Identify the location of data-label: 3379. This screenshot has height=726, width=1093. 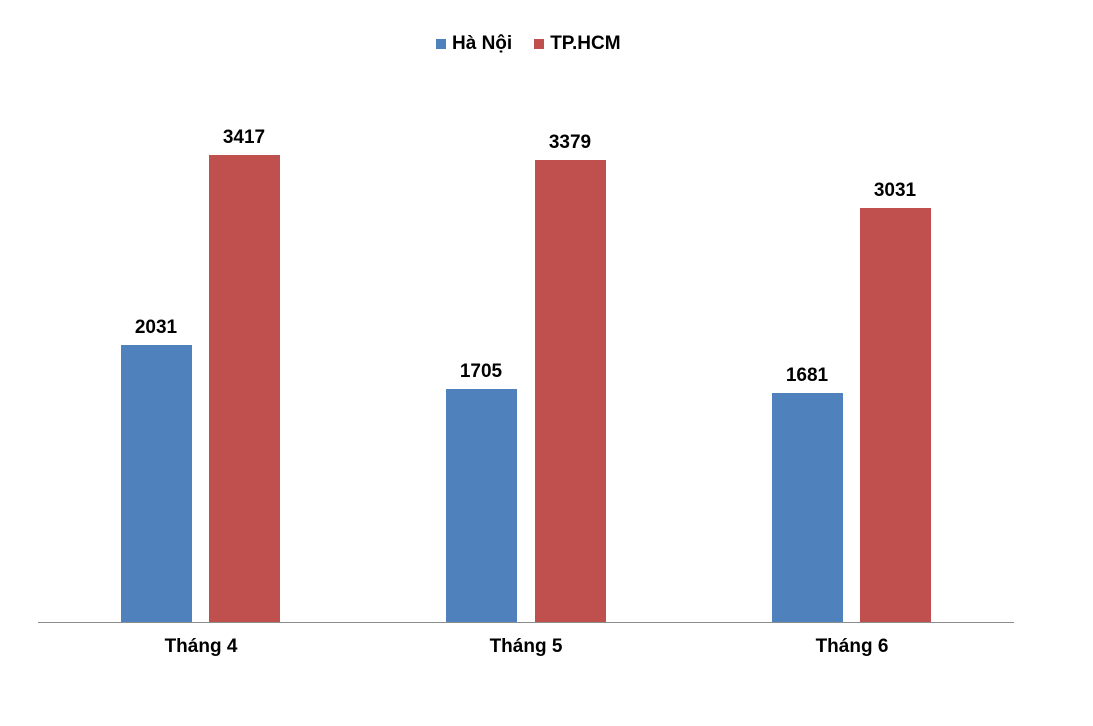
(570, 142).